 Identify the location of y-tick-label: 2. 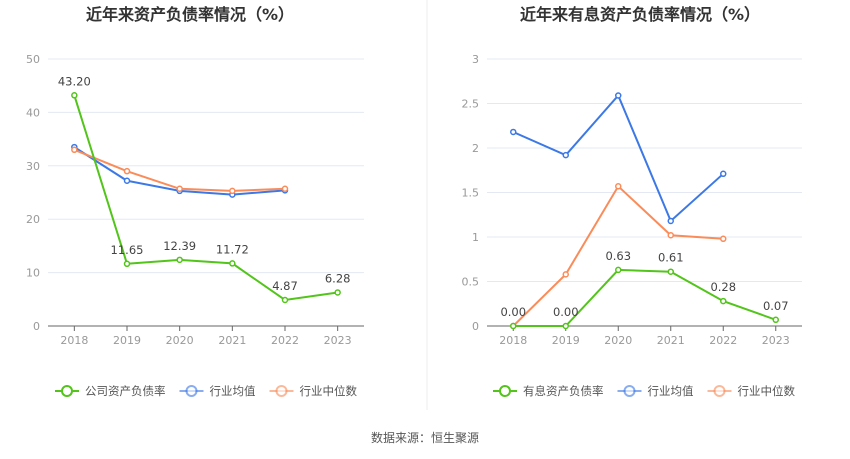
(475, 148).